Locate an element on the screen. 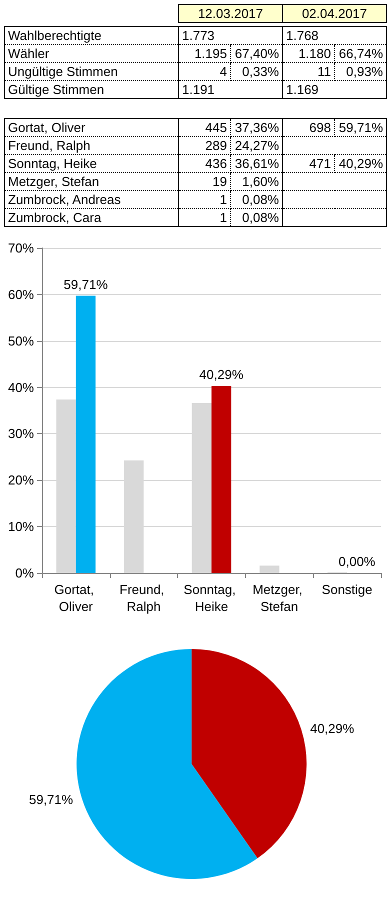 The image size is (391, 898). text: 37,36% is located at coordinates (256, 127).